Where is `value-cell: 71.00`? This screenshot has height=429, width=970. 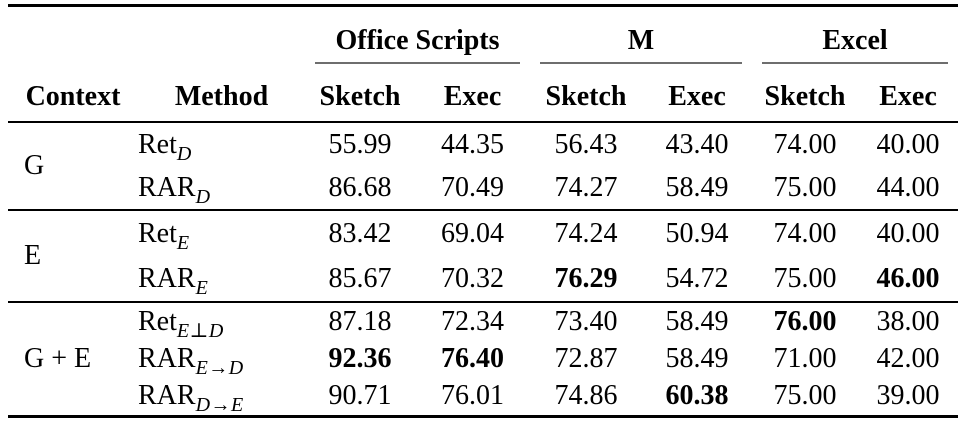
value-cell: 71.00 is located at coordinates (805, 358).